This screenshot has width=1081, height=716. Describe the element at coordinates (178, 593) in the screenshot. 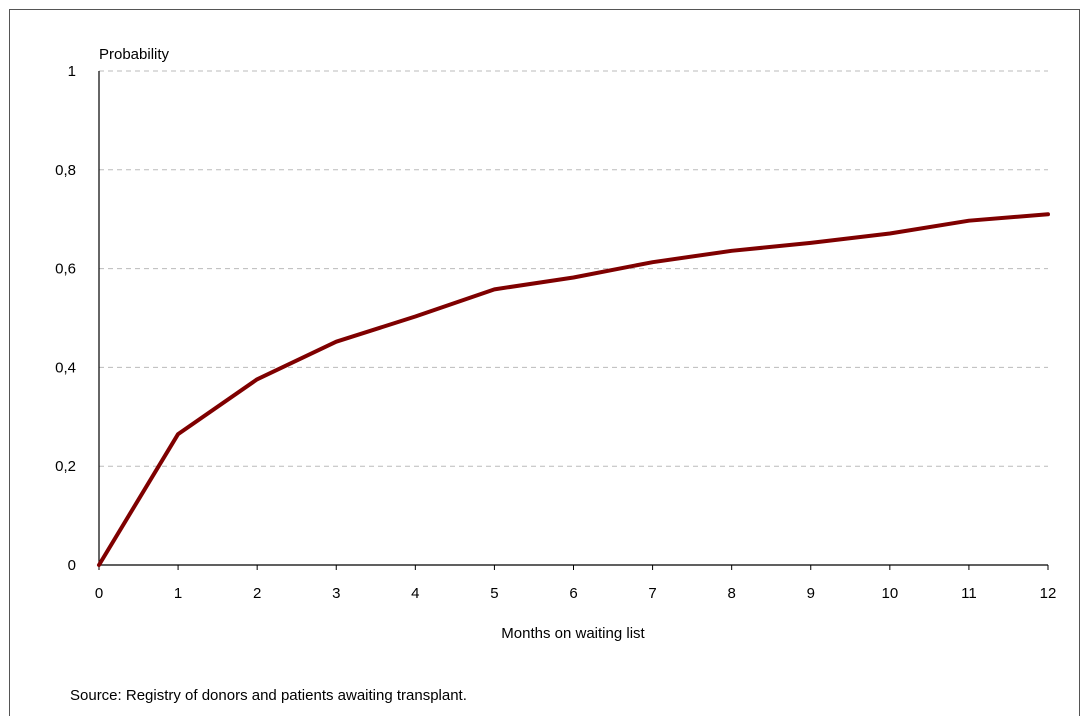

I see `x-tick-label: 1` at that location.